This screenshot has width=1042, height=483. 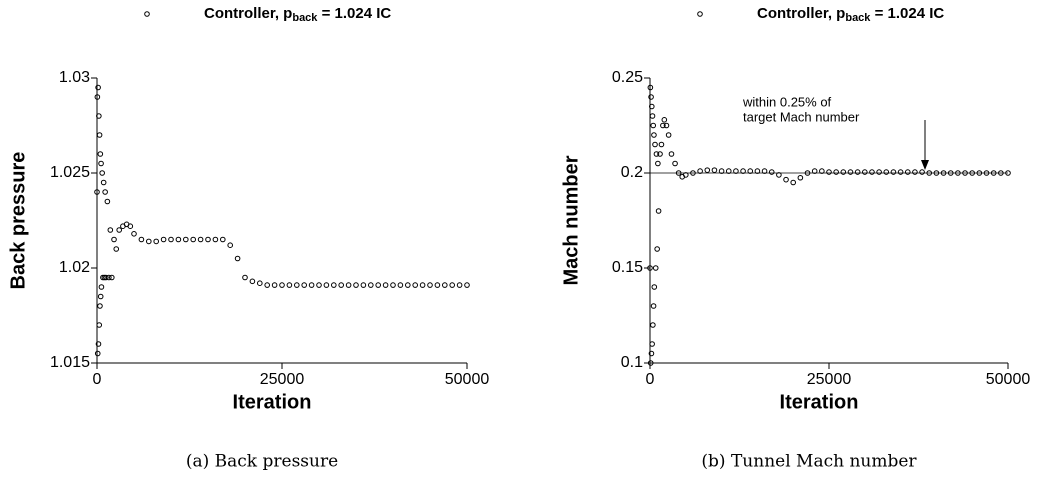 What do you see at coordinates (801, 116) in the screenshot?
I see `annotation: target Mach number` at bounding box center [801, 116].